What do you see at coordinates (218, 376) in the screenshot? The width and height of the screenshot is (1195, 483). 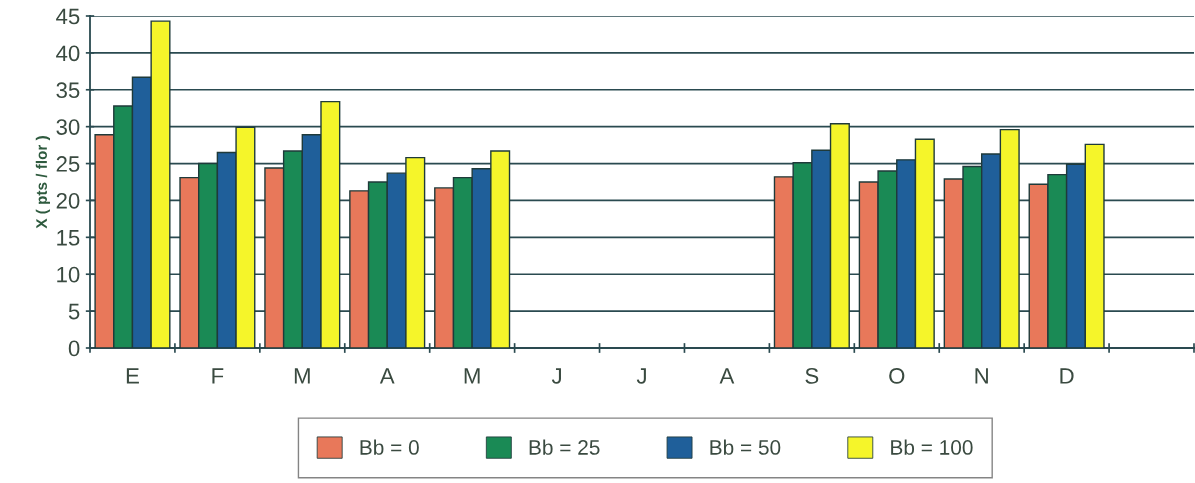 I see `x-tick-label: F` at bounding box center [218, 376].